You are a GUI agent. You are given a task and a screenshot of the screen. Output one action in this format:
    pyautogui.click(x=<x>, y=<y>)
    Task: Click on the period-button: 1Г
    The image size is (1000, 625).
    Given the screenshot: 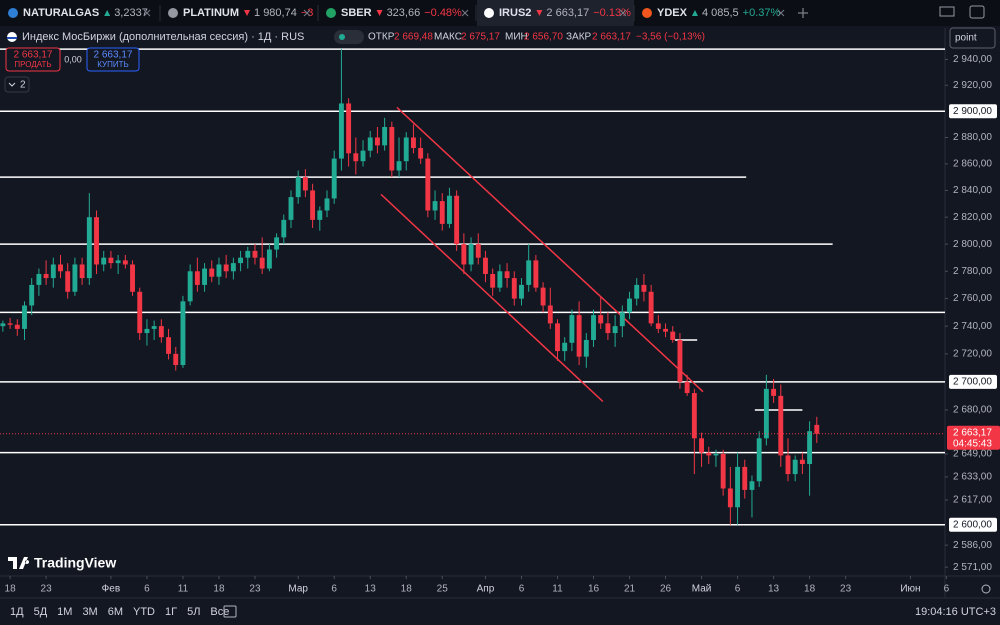 What is the action you would take?
    pyautogui.click(x=171, y=612)
    